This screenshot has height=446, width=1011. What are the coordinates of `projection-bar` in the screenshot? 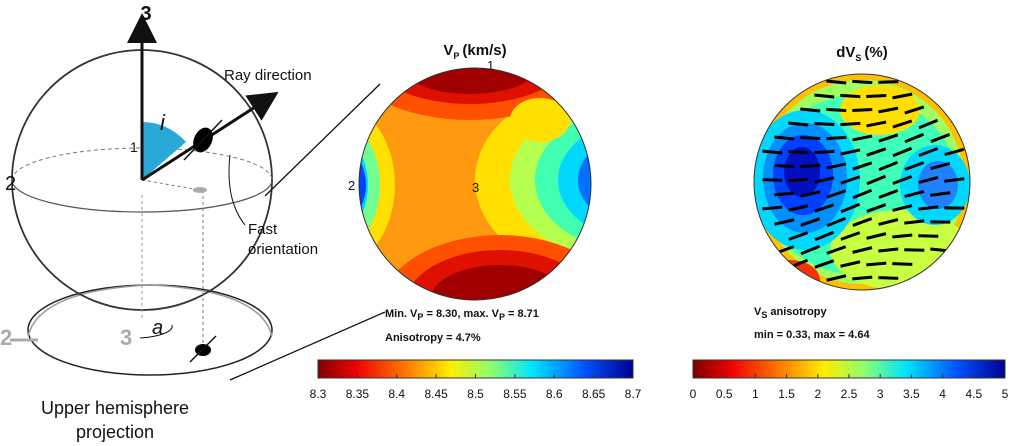 It's located at (203, 349).